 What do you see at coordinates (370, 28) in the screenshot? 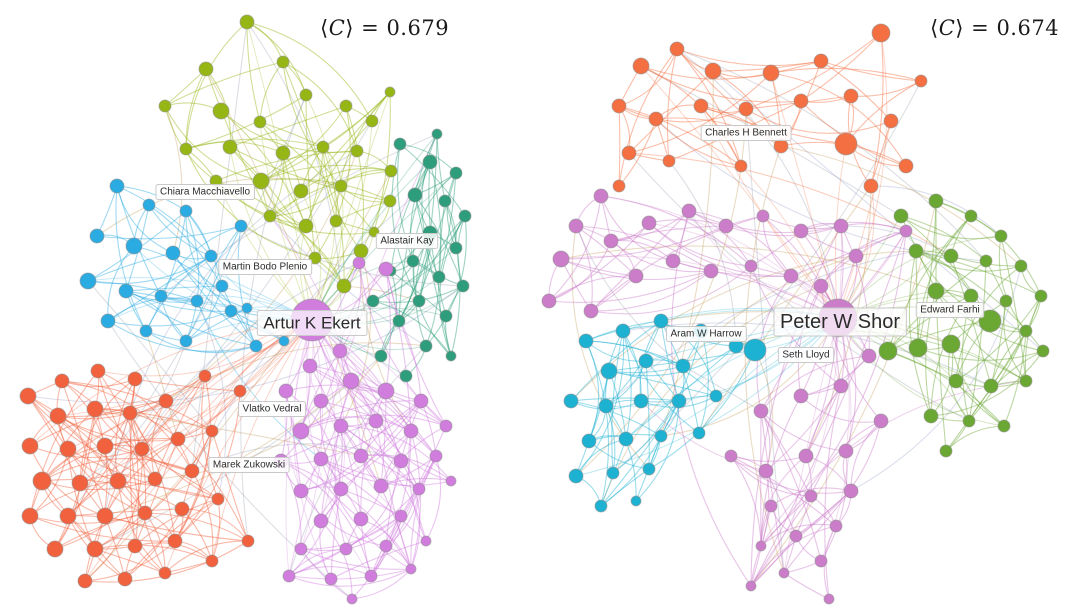
I see `equals-sign: =` at bounding box center [370, 28].